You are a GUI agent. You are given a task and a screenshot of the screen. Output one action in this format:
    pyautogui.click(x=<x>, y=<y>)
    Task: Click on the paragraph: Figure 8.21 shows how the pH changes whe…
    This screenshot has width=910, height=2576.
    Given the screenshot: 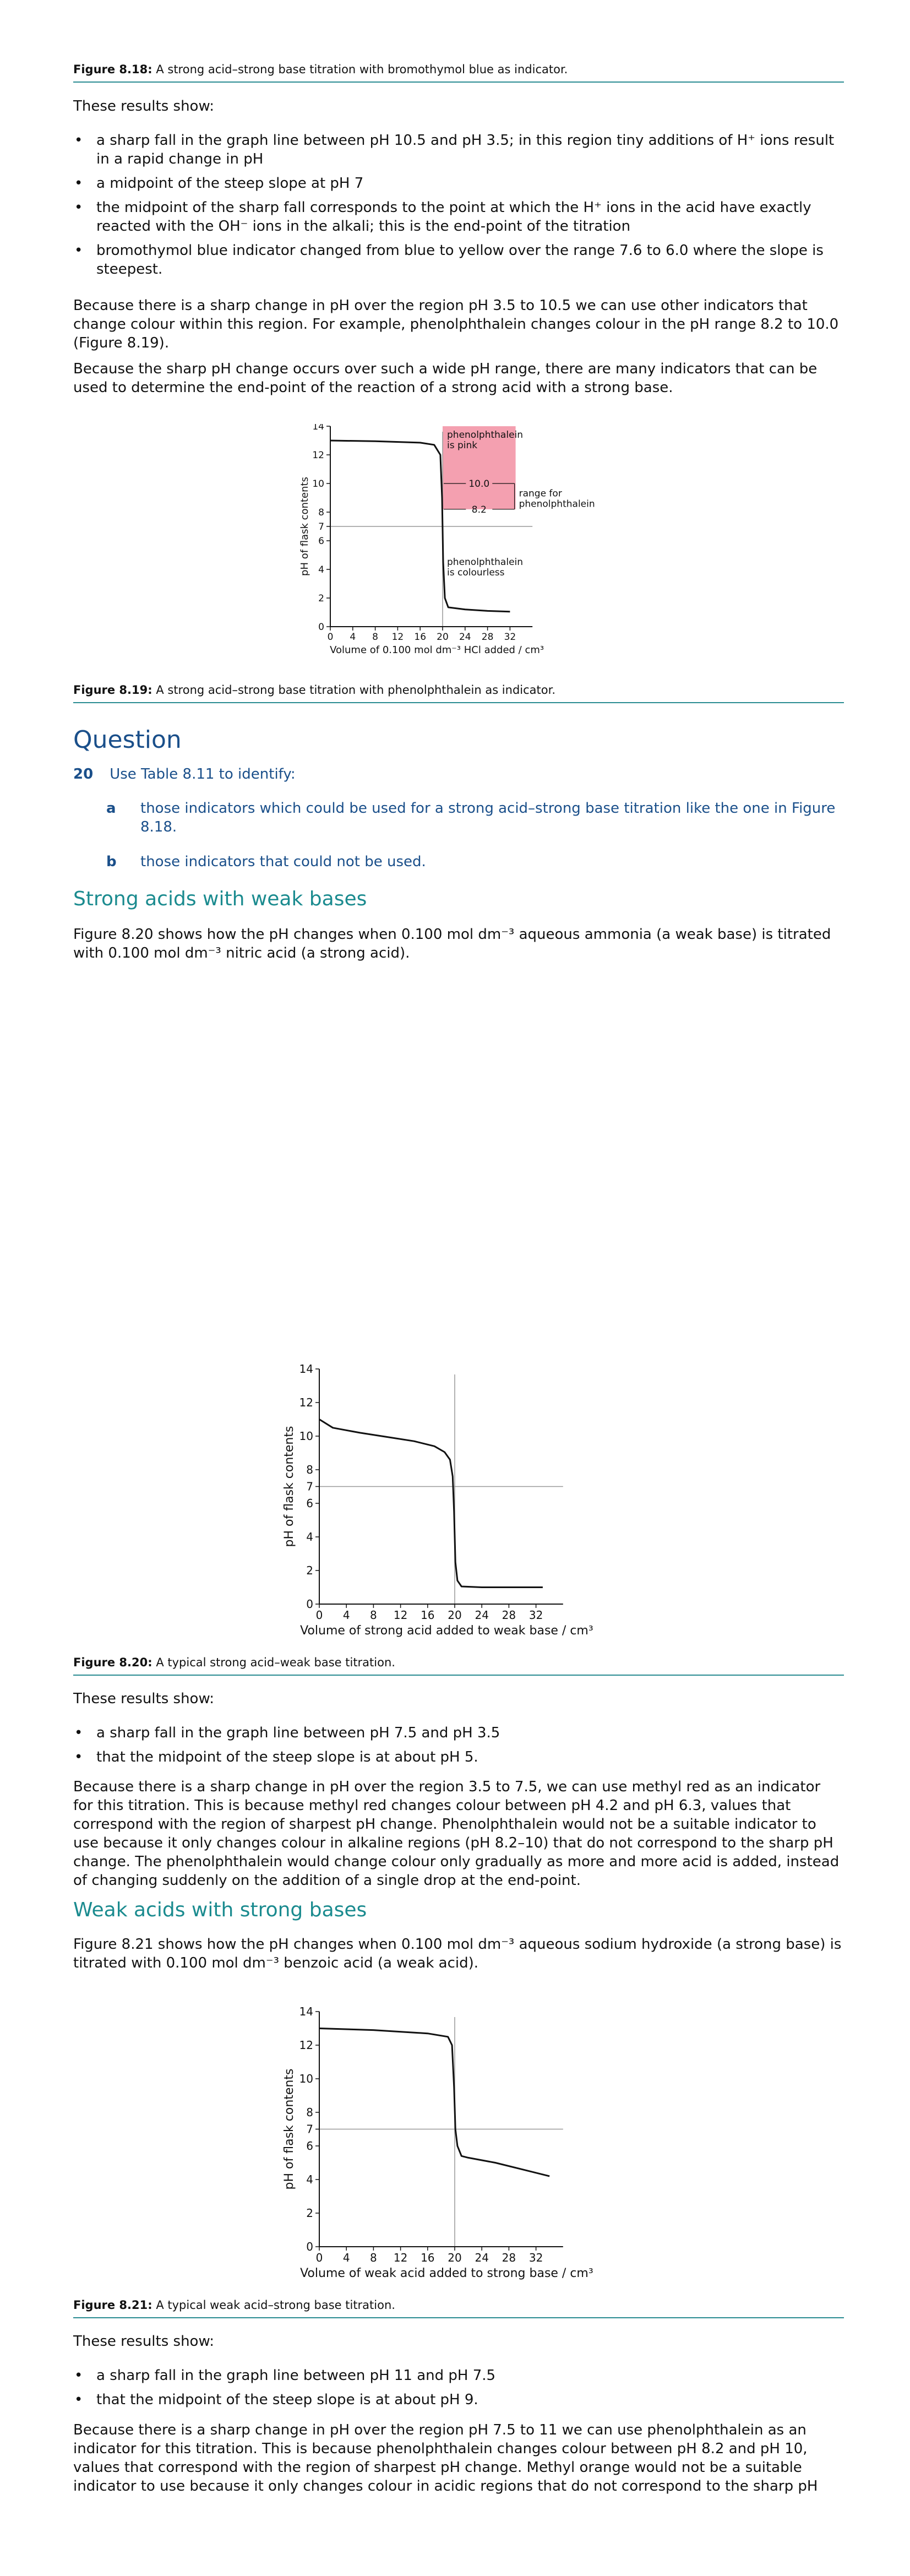 What is the action you would take?
    pyautogui.click(x=457, y=1953)
    